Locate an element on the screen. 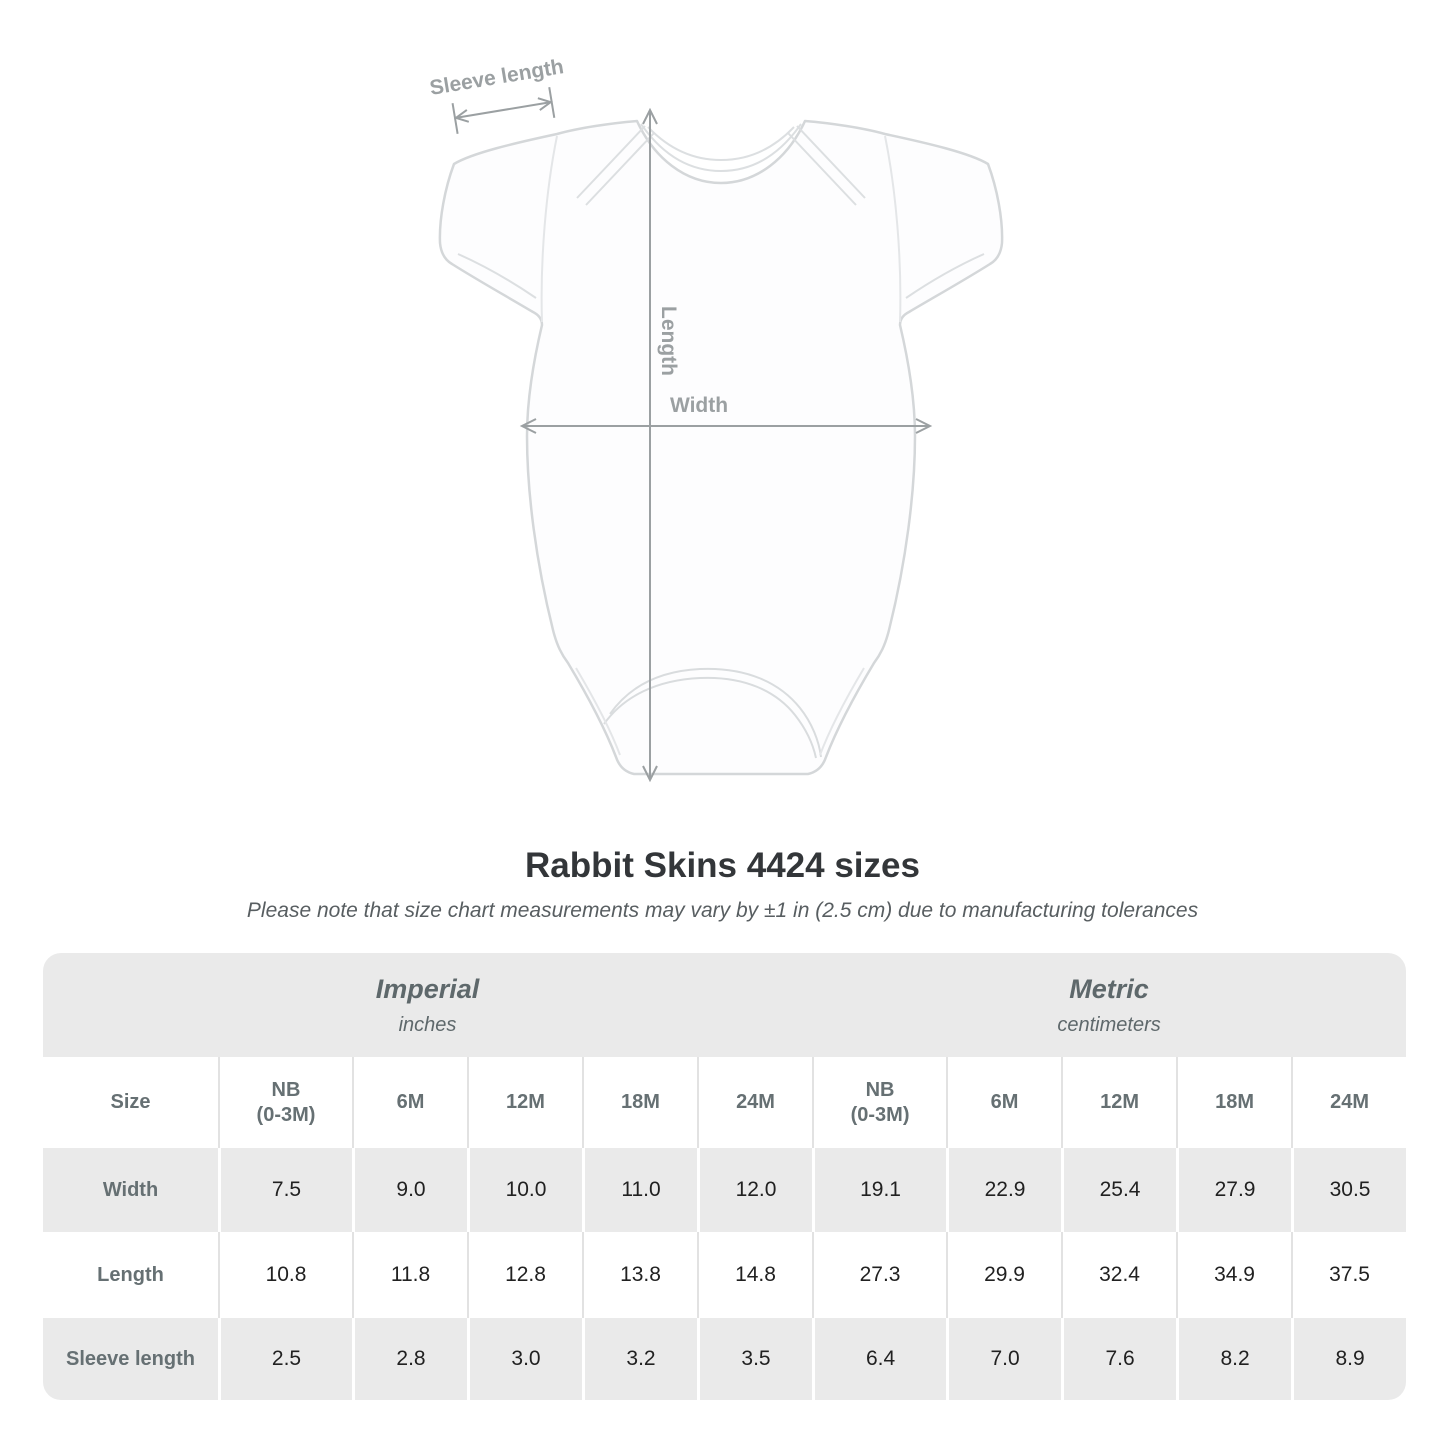 Image resolution: width=1445 pixels, height=1445 pixels. table-cell: 7.5 is located at coordinates (285, 1190).